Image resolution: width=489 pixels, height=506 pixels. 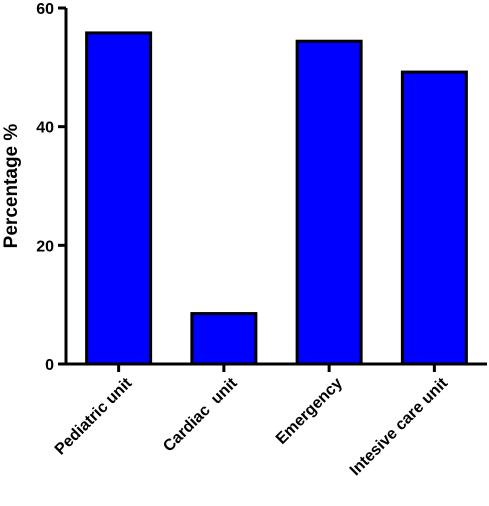 What do you see at coordinates (94, 416) in the screenshot?
I see `x-category-label: Pediatric unit` at bounding box center [94, 416].